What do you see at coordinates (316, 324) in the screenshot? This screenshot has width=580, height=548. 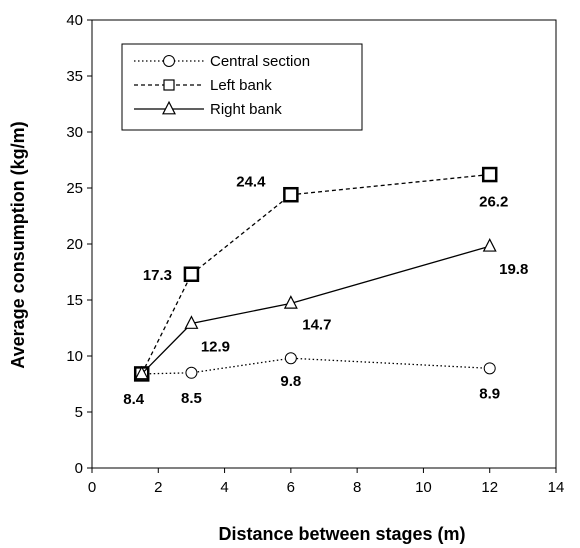 I see `data-label-right-bank-2: 14.7` at bounding box center [316, 324].